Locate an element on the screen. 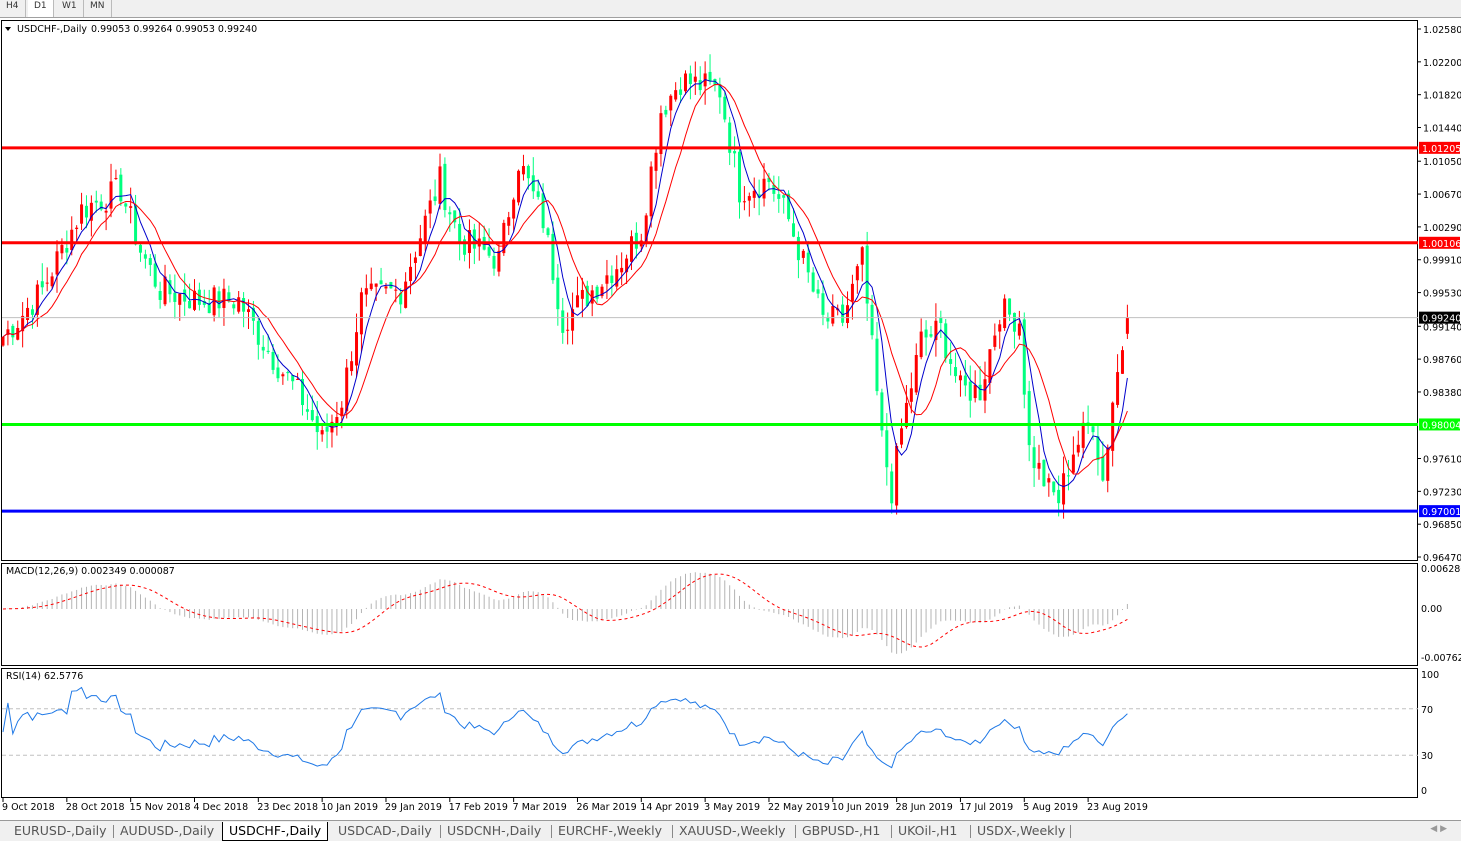  symbol-tab: USDCNH-,Daily is located at coordinates (494, 830).